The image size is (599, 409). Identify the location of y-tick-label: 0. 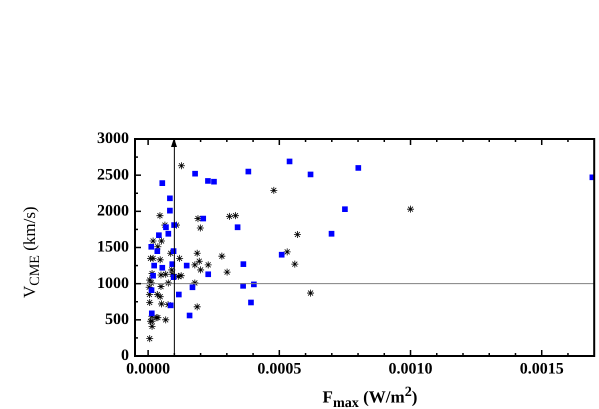
(125, 355).